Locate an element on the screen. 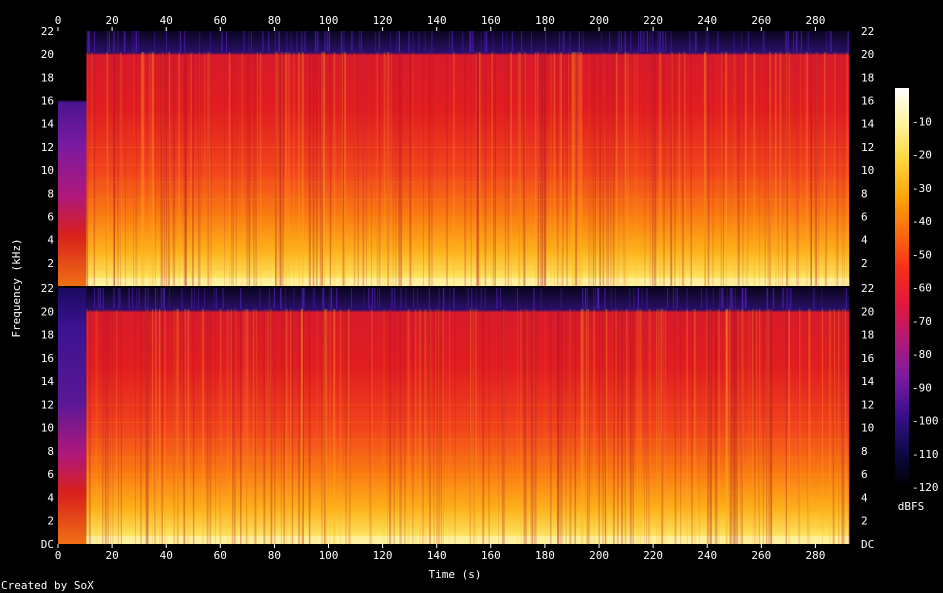 This screenshot has width=943, height=593. colorbar-tick-label: -30 is located at coordinates (922, 188).